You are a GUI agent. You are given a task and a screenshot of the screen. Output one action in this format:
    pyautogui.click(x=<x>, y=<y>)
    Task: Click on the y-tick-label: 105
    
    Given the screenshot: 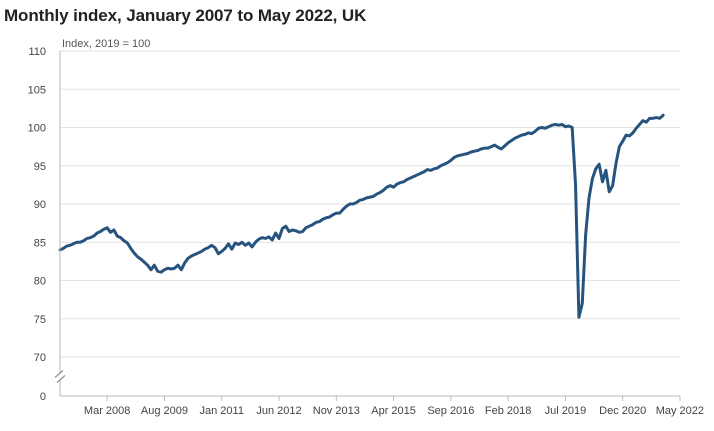 What is the action you would take?
    pyautogui.click(x=37, y=90)
    